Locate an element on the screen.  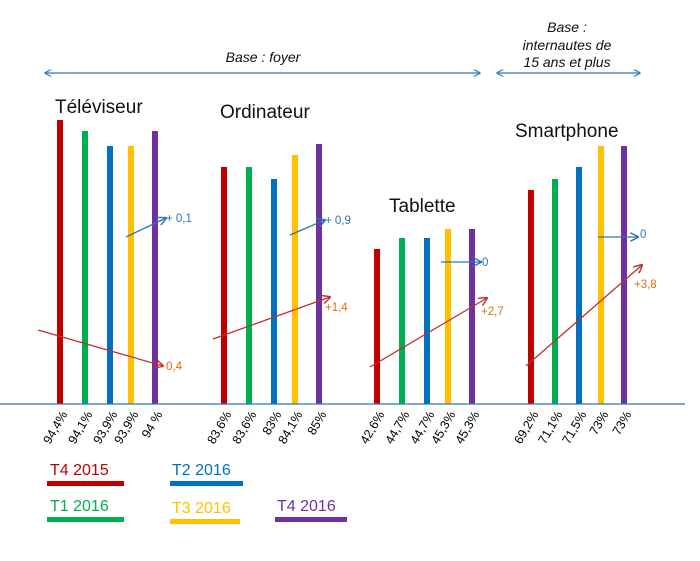
delta-year-ordinateur: +1,4 is located at coordinates (336, 308).